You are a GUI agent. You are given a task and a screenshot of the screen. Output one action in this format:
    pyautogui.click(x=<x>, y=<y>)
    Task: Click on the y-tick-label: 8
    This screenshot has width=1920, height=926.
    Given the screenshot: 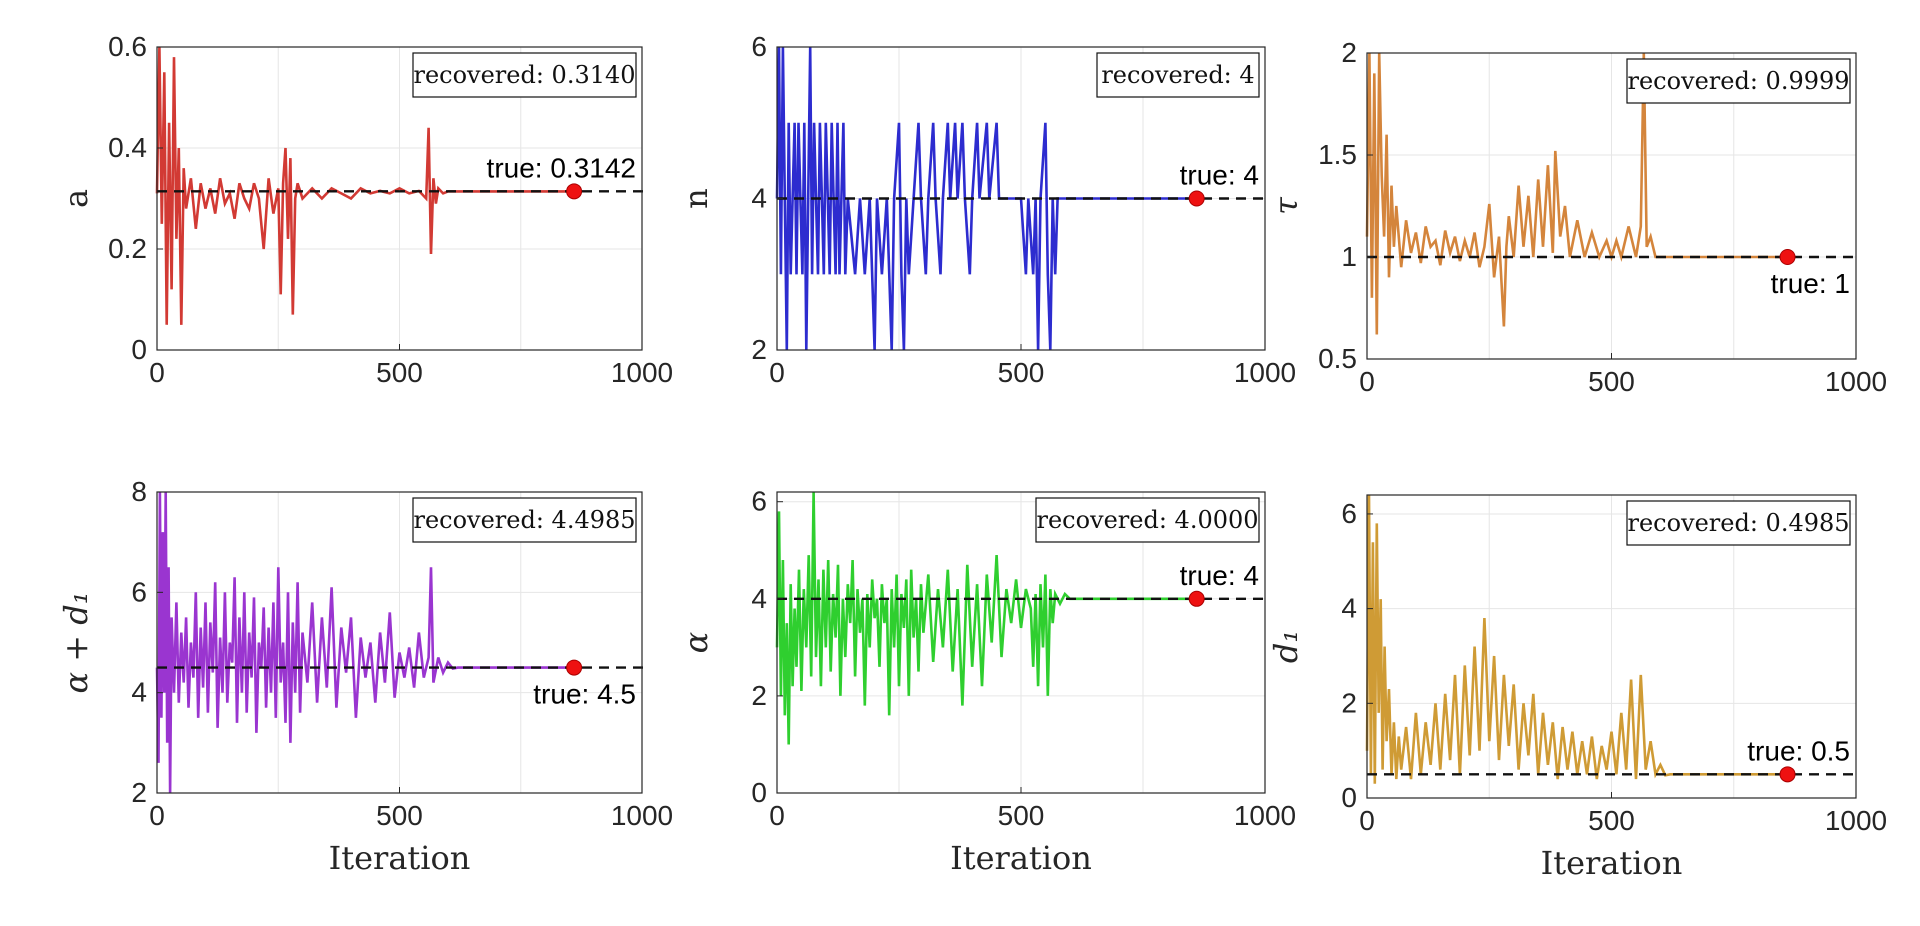 What is the action you would take?
    pyautogui.click(x=139, y=491)
    